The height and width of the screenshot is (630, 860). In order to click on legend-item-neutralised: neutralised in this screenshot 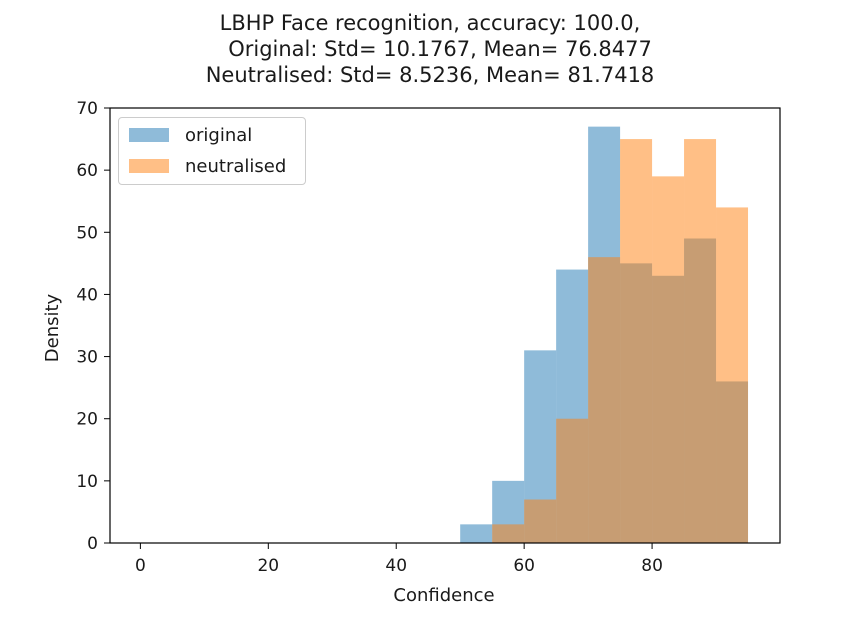, I will do `click(208, 166)`.